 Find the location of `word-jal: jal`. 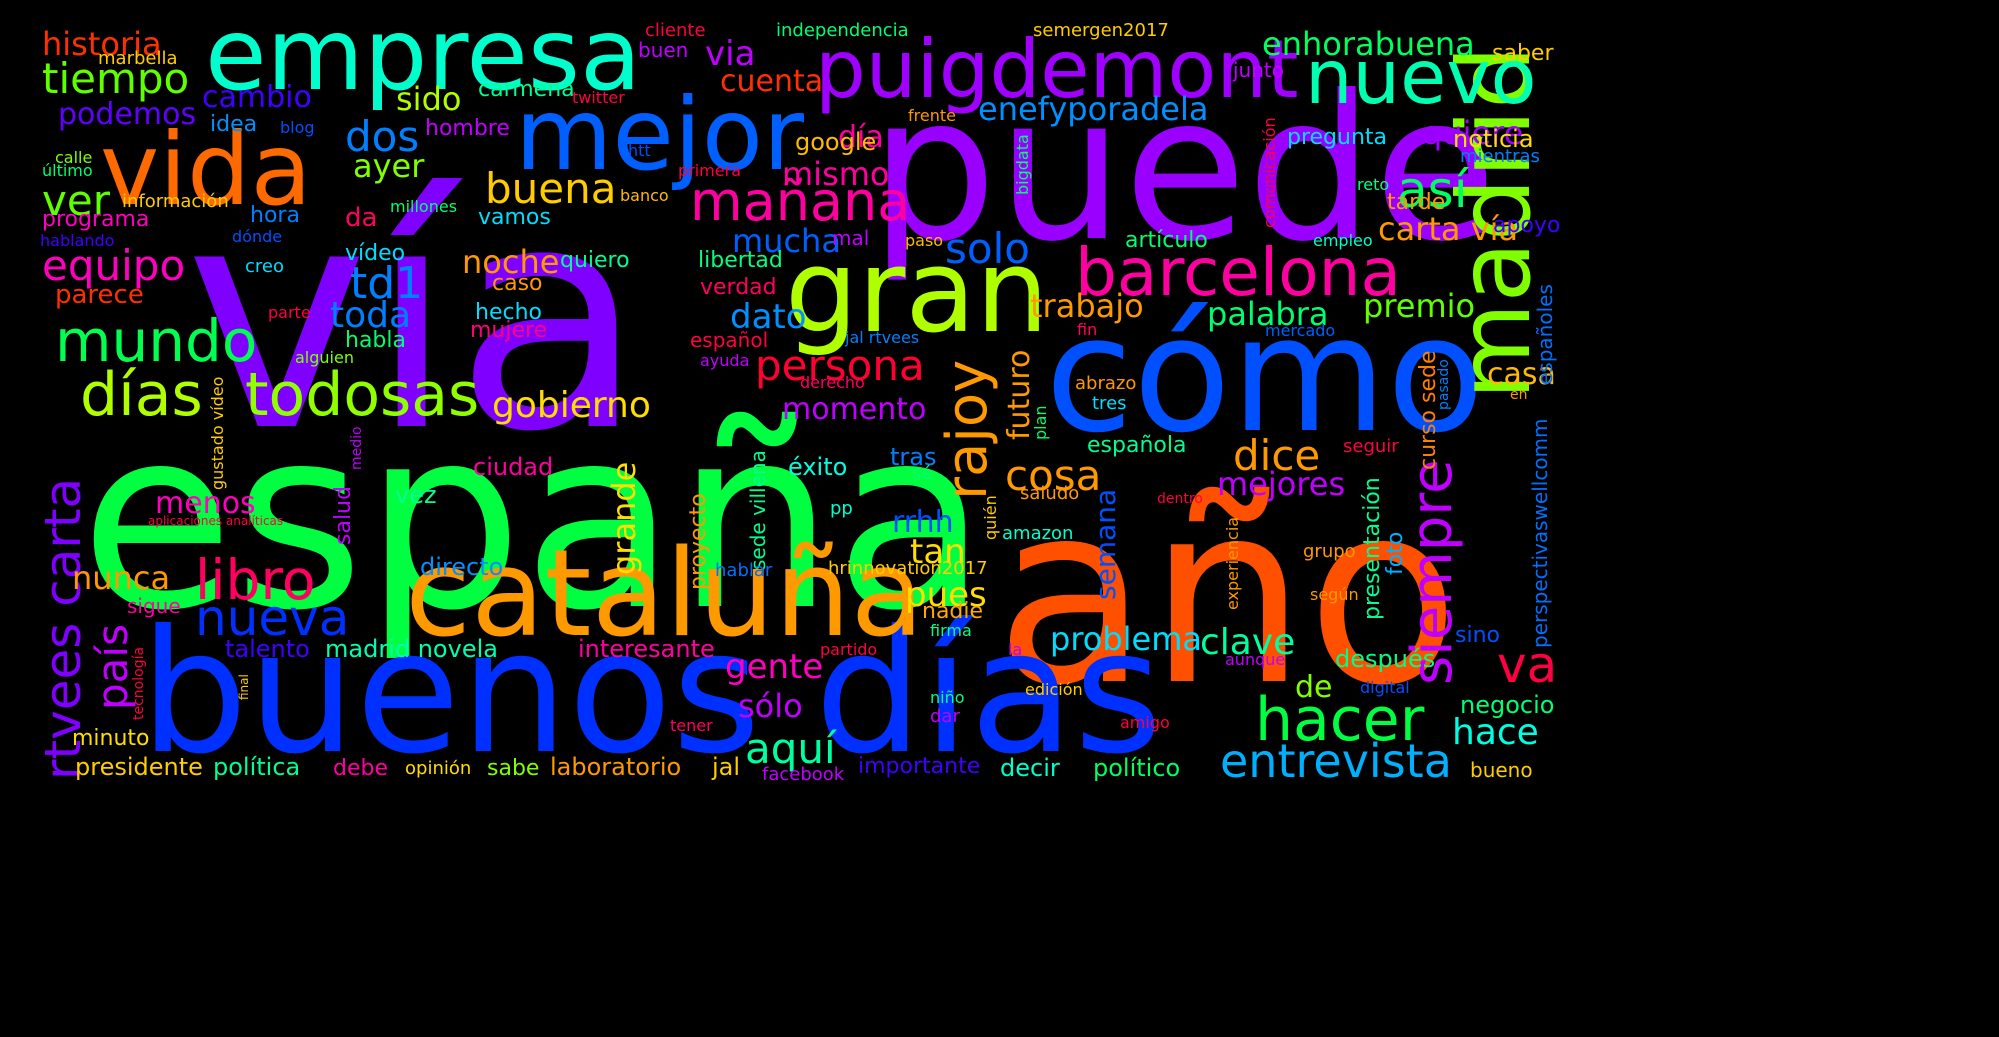

word-jal: jal is located at coordinates (726, 767).